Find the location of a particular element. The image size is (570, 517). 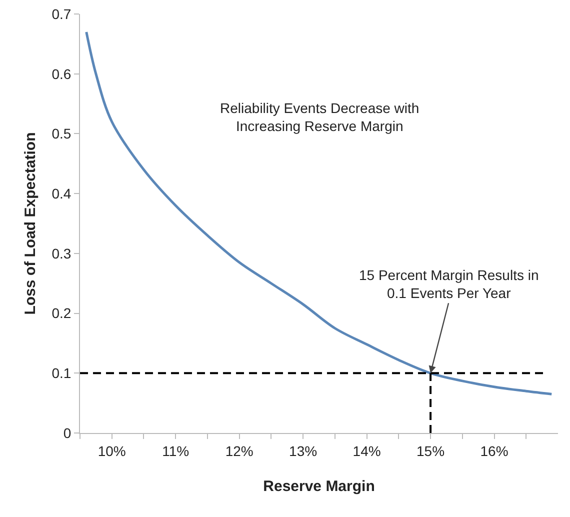

y-tick-label: 0.3 is located at coordinates (62, 253).